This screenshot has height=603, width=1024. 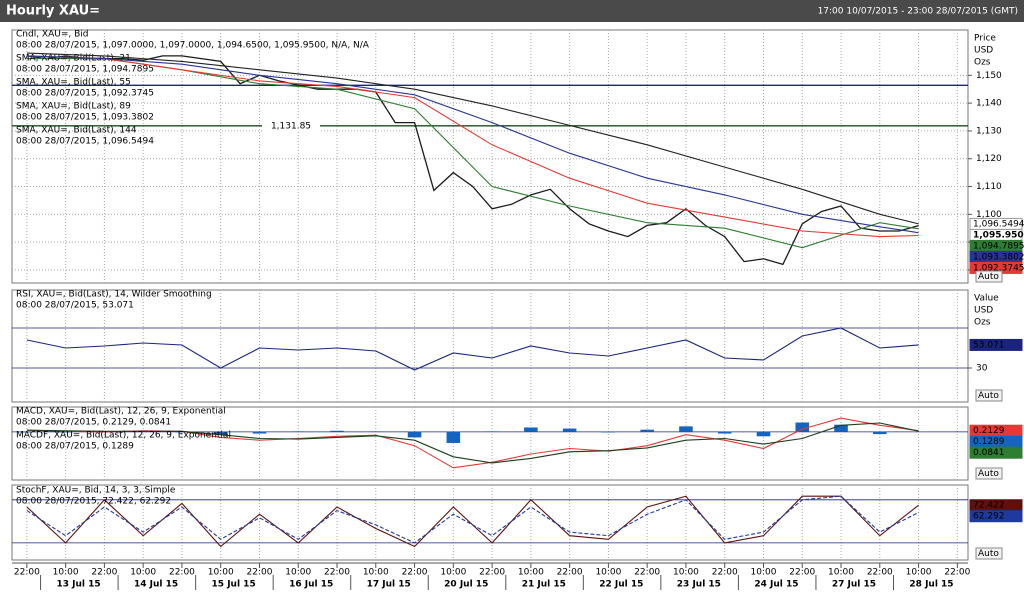 I want to click on chart-title: Hourly XAU=, so click(x=53, y=11).